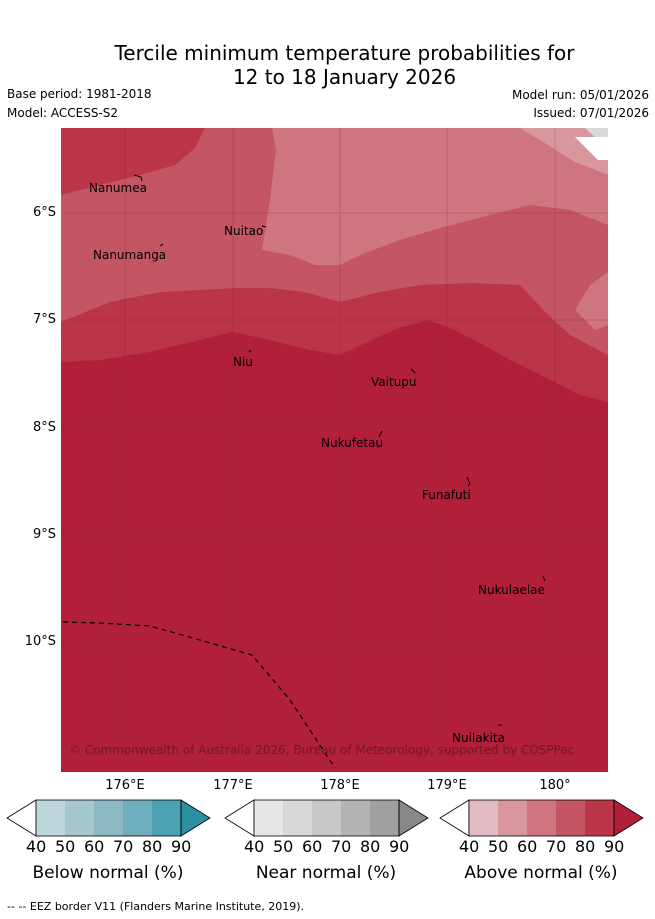  What do you see at coordinates (580, 95) in the screenshot?
I see `model-run: Model run: 05/01/2026` at bounding box center [580, 95].